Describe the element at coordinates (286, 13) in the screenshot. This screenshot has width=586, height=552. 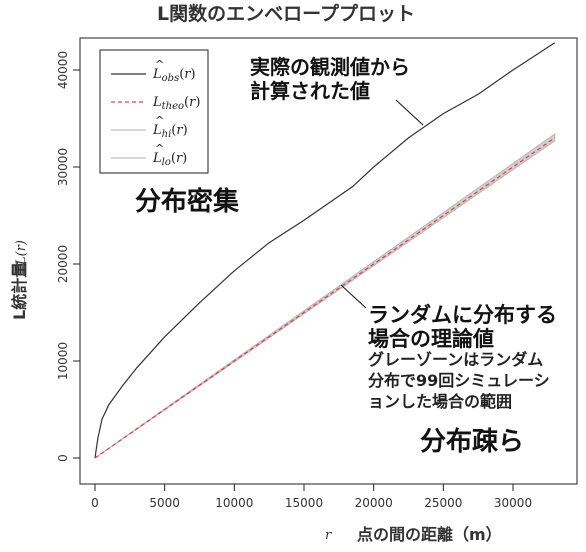
I see `chart-title: L関数のエンベローププロット` at that location.